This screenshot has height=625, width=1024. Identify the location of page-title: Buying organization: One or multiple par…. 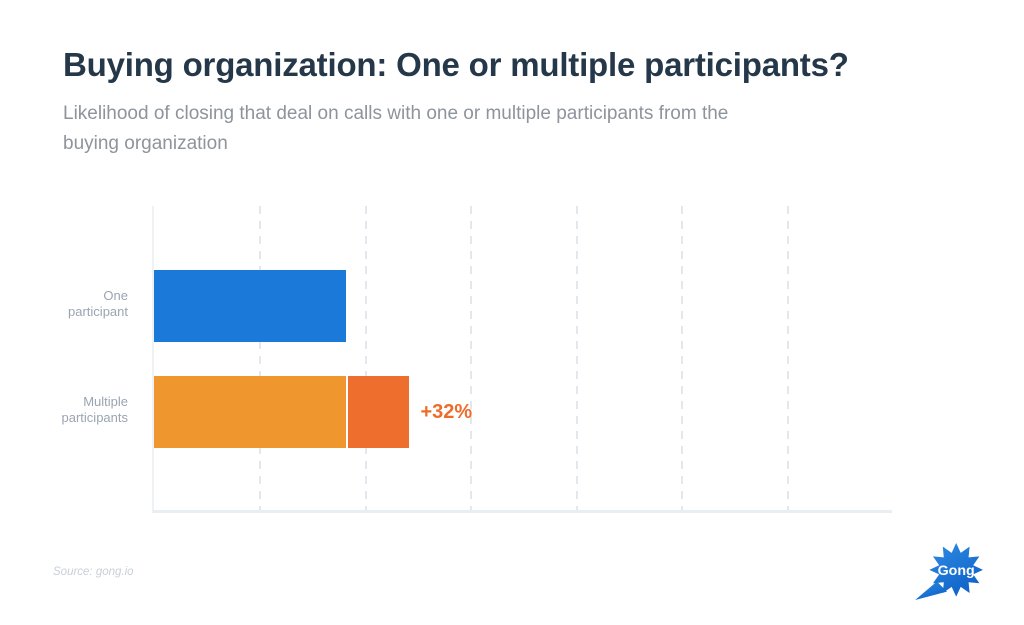
(456, 64).